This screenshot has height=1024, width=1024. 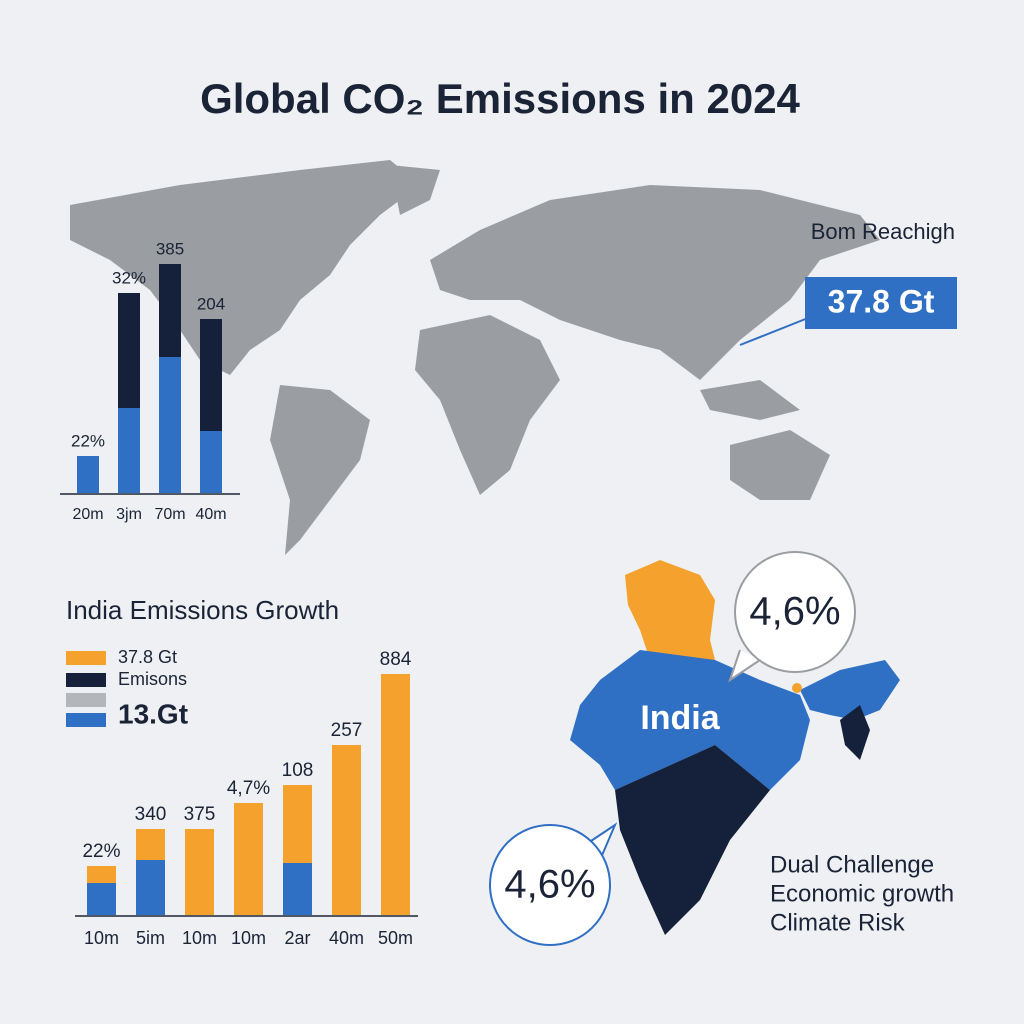 I want to click on note: Economic growth, so click(x=862, y=893).